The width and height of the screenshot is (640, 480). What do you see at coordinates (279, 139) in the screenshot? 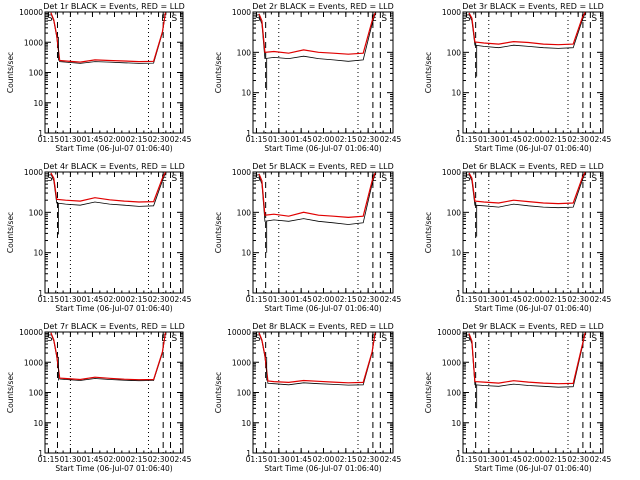
I see `x-tick-label: 01:30` at bounding box center [279, 139].